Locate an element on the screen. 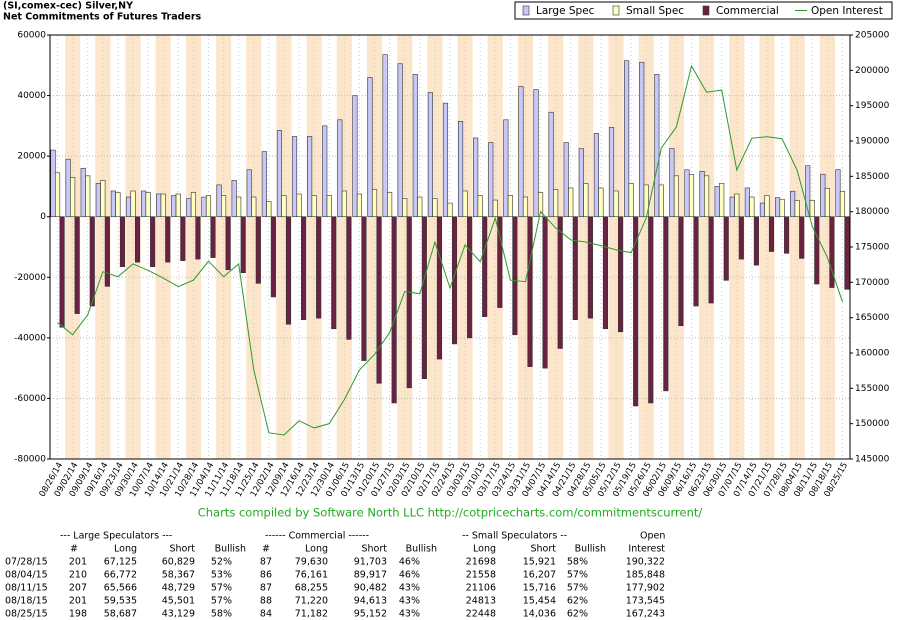 This screenshot has height=620, width=900. y2-tick-label: 180000 is located at coordinates (872, 212).